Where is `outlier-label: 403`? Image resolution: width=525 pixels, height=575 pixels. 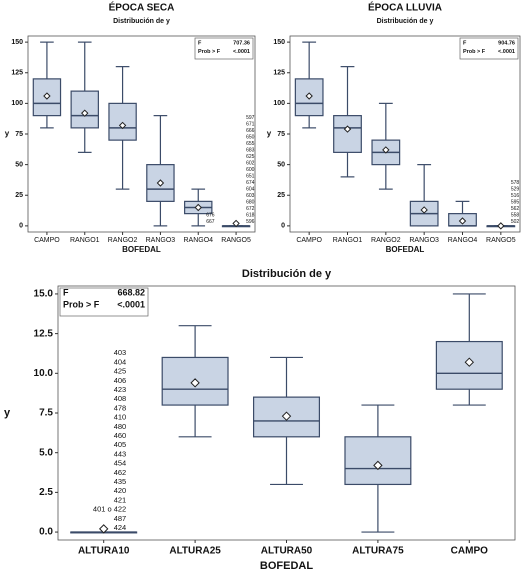 outlier-label: 403 is located at coordinates (120, 352).